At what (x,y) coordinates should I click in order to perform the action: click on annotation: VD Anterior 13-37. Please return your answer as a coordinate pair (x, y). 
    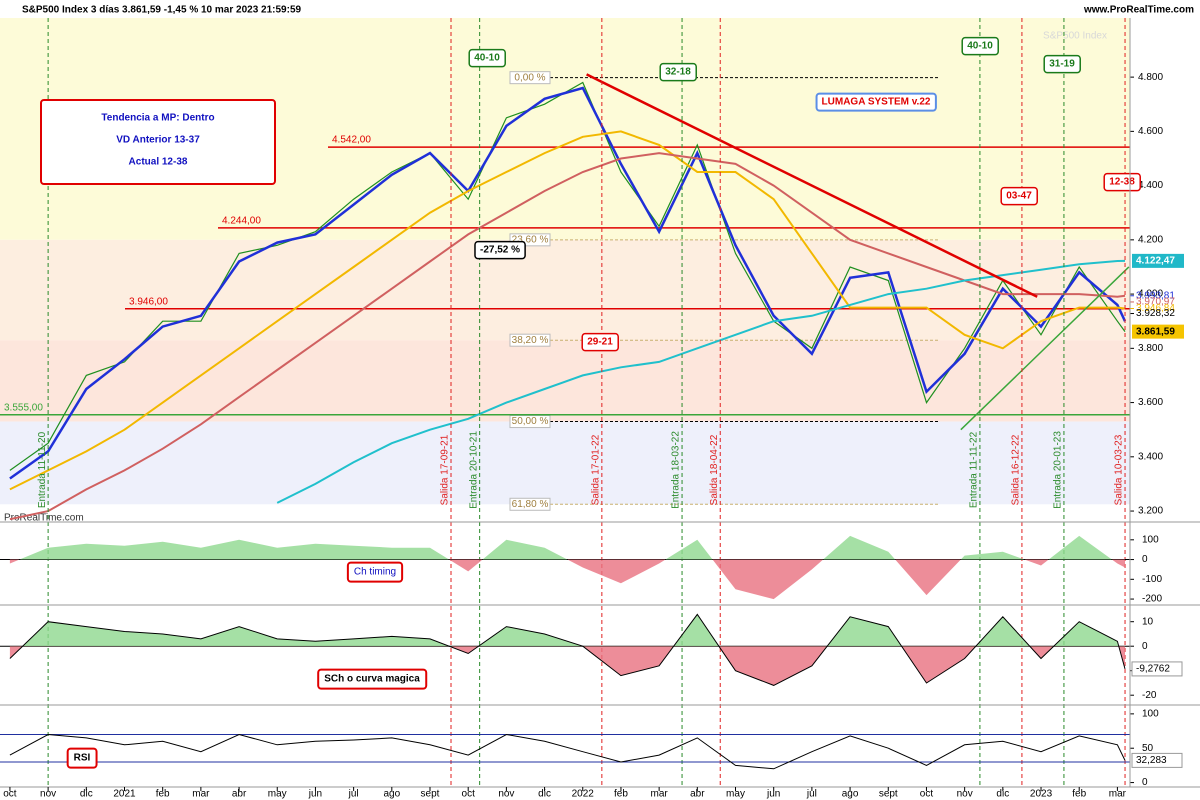
    Looking at the image, I should click on (158, 140).